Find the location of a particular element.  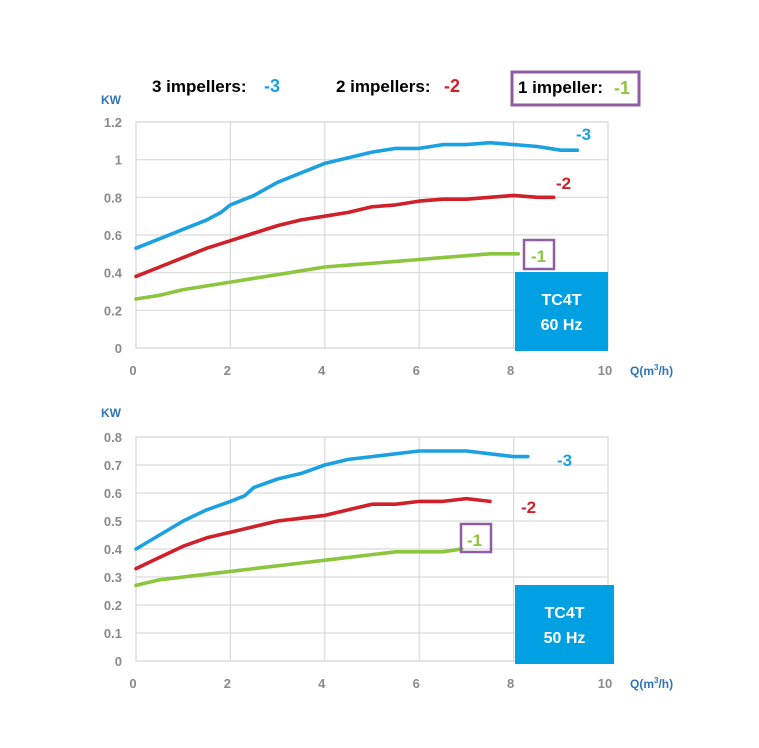

legend-item-3-impellers: 3 impellers: -3 is located at coordinates (216, 86).